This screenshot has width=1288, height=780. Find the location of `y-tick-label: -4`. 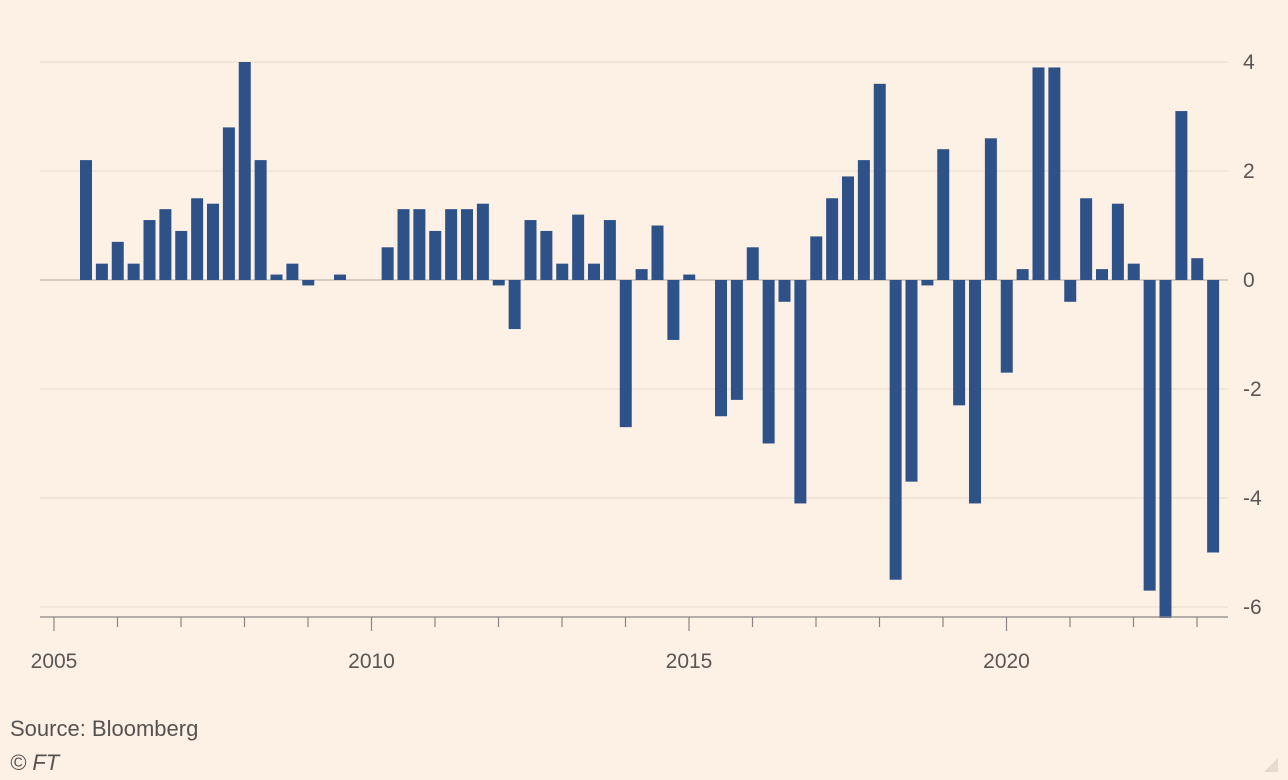

y-tick-label: -4 is located at coordinates (1252, 498).